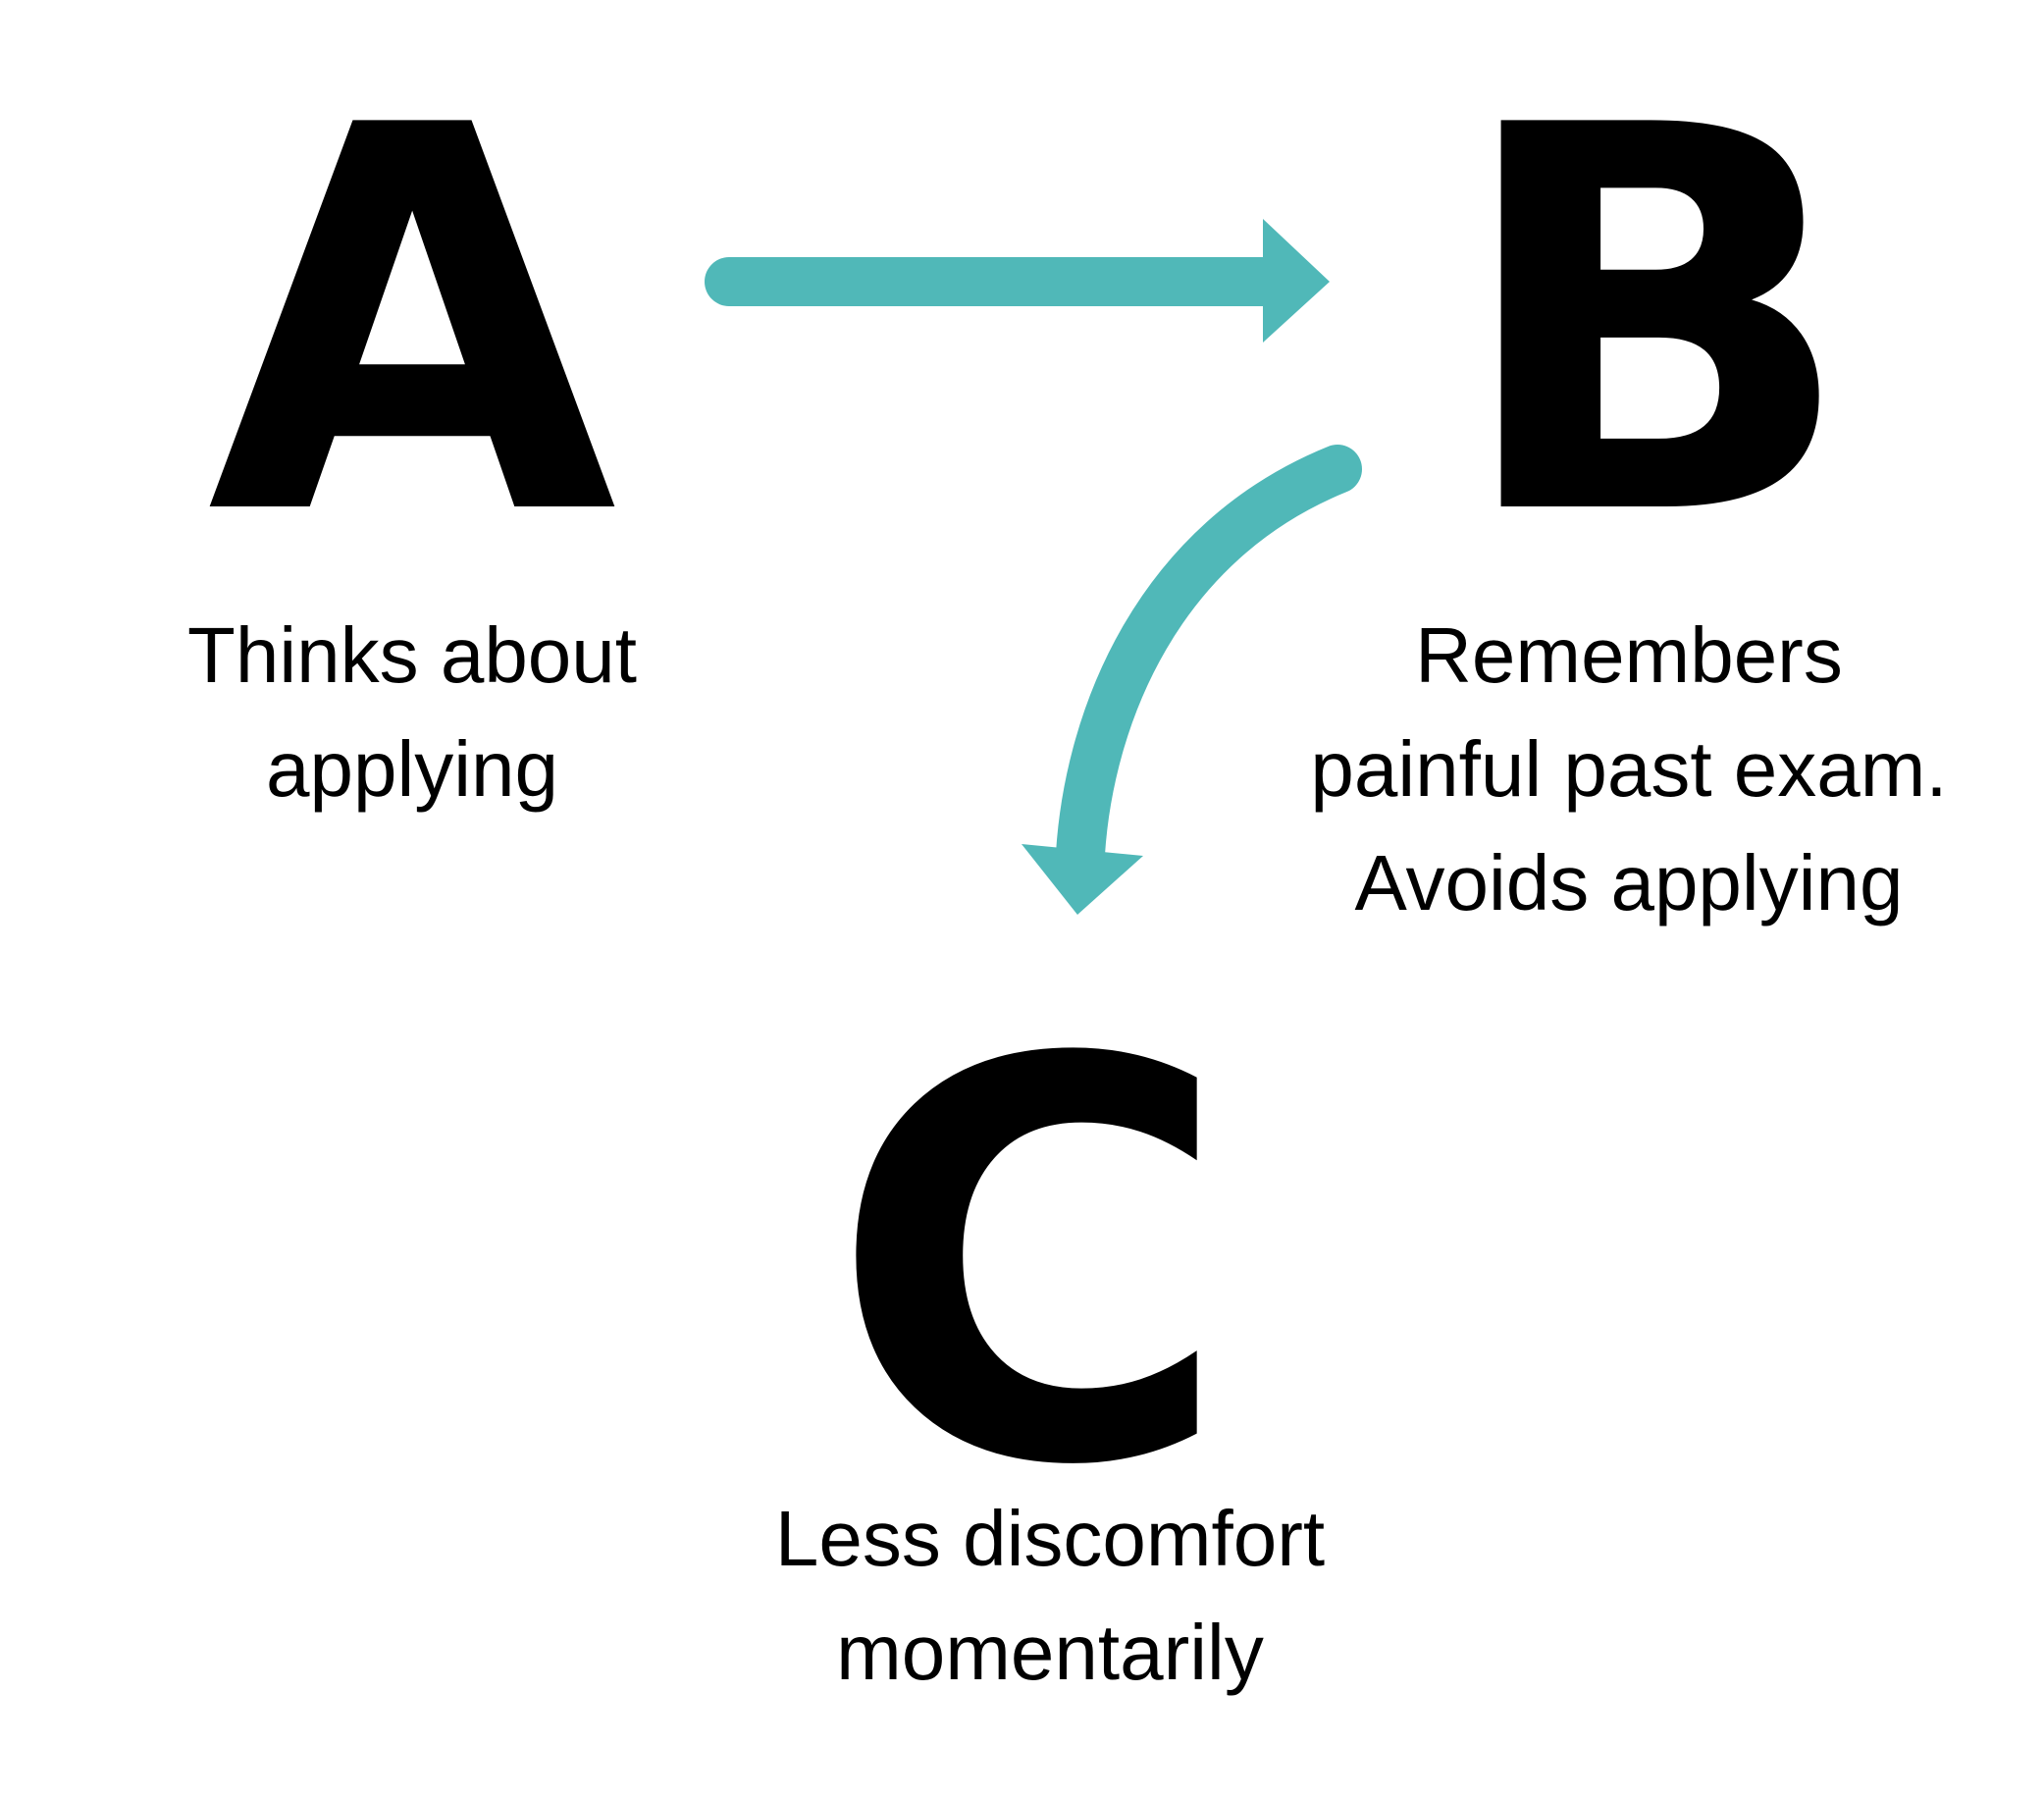 The image size is (2044, 1798). What do you see at coordinates (411, 769) in the screenshot?
I see `caption-line: applying` at bounding box center [411, 769].